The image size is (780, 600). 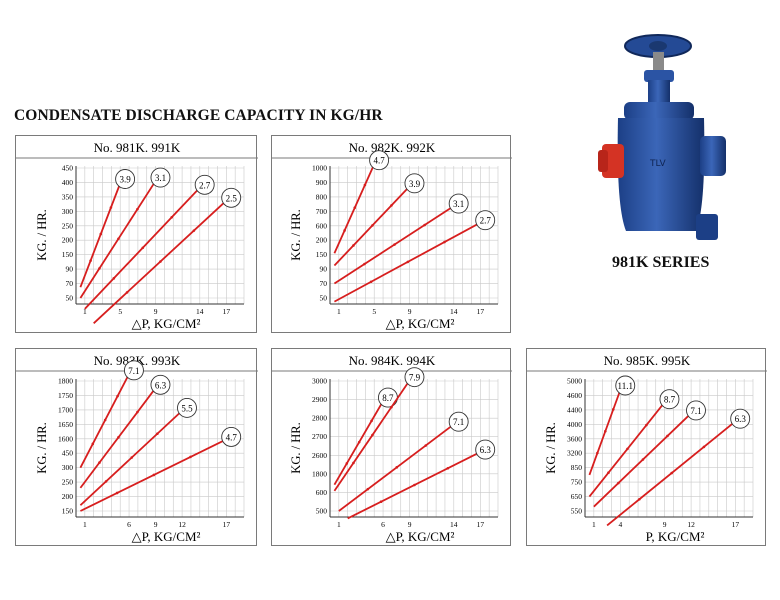 I want to click on y-tick-label: 500, so click(x=322, y=511).